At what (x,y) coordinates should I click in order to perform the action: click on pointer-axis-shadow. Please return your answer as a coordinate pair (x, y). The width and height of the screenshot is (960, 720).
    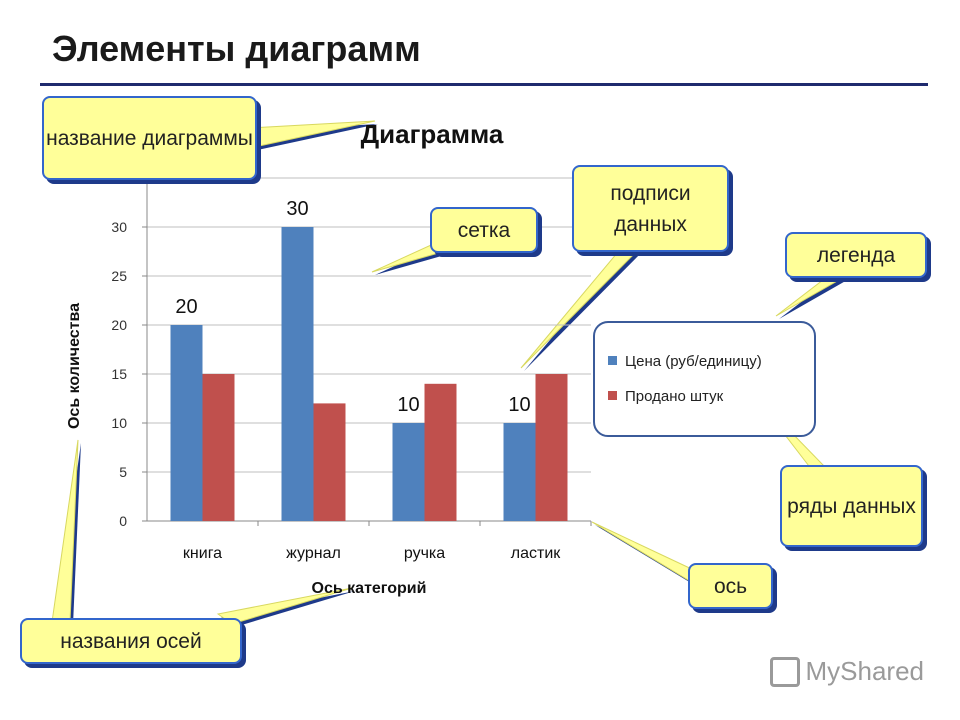
    Looking at the image, I should click on (648, 557).